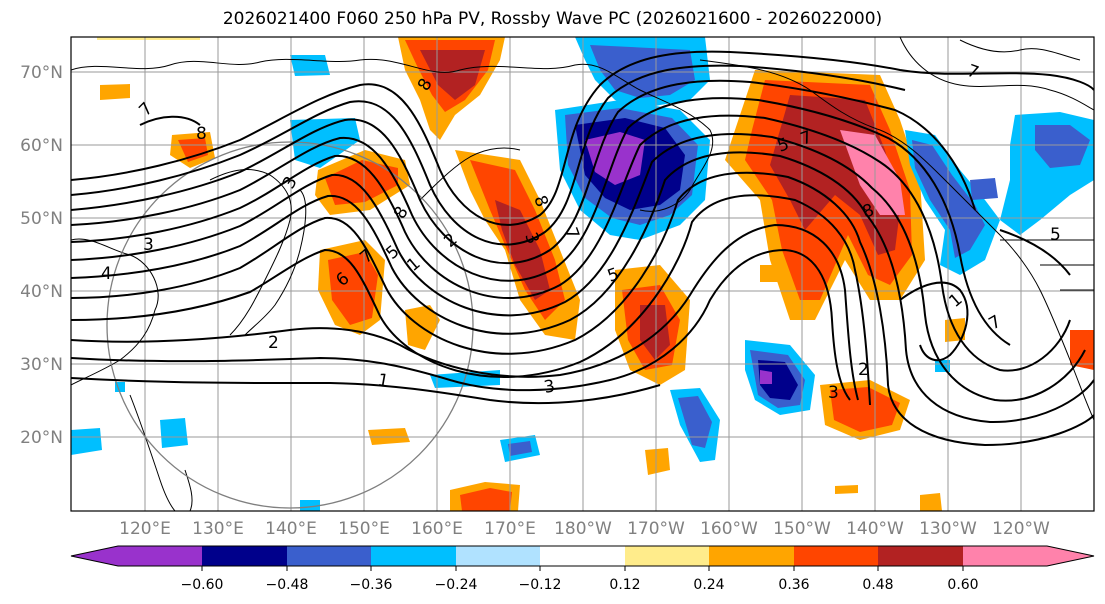 This screenshot has width=1105, height=604. What do you see at coordinates (41, 73) in the screenshot?
I see `lat-label: 70°N` at bounding box center [41, 73].